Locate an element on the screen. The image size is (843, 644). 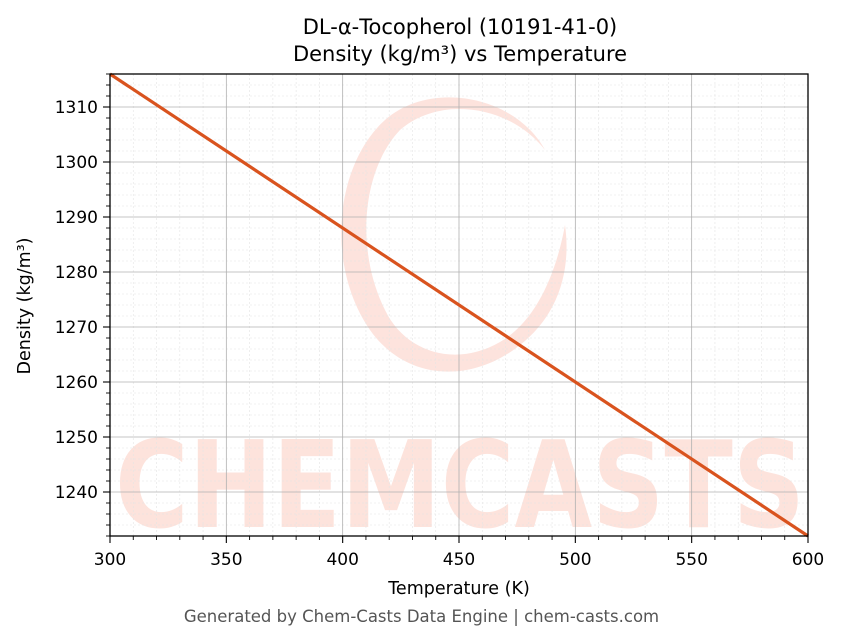
y-tick-label: 1260 is located at coordinates (76, 383).